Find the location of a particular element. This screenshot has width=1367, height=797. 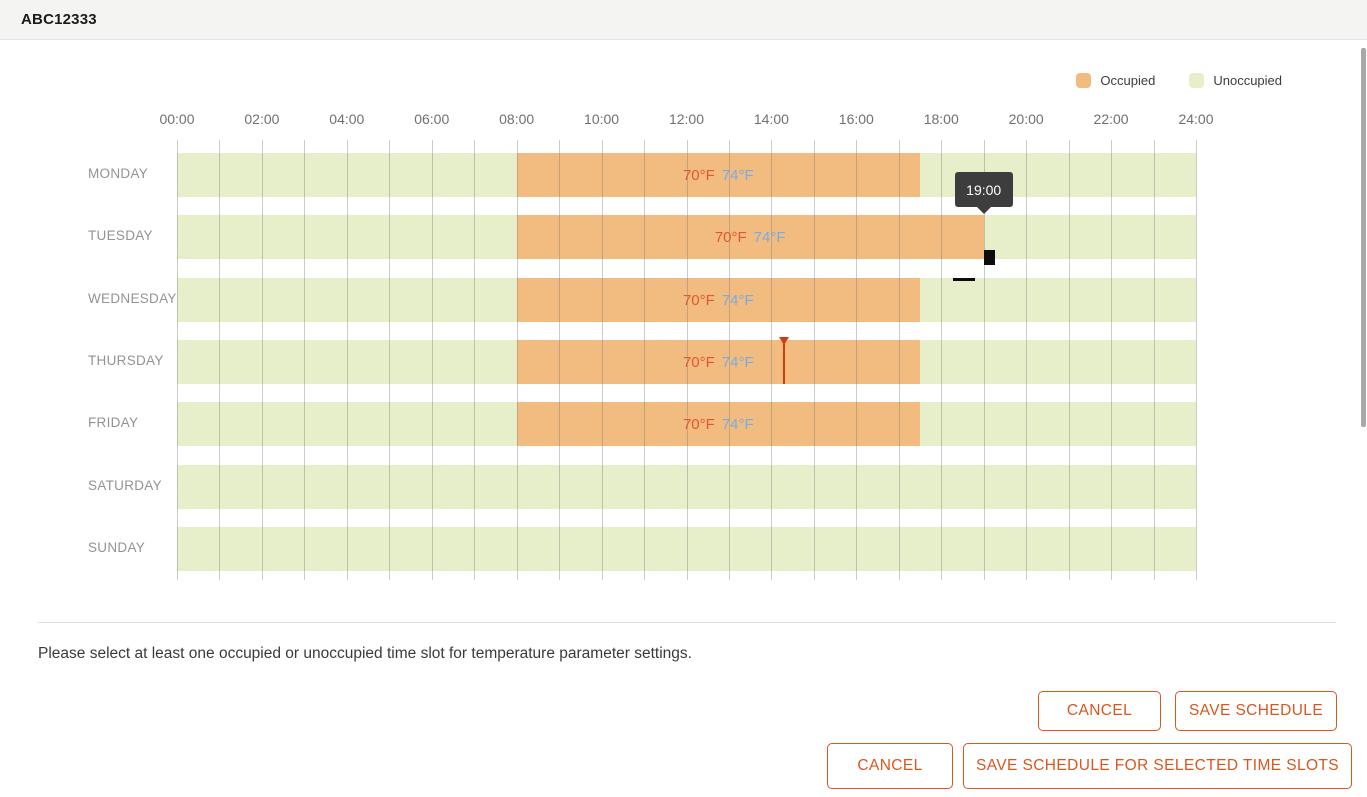

legend: Occupied Unoccupied is located at coordinates (1179, 80).